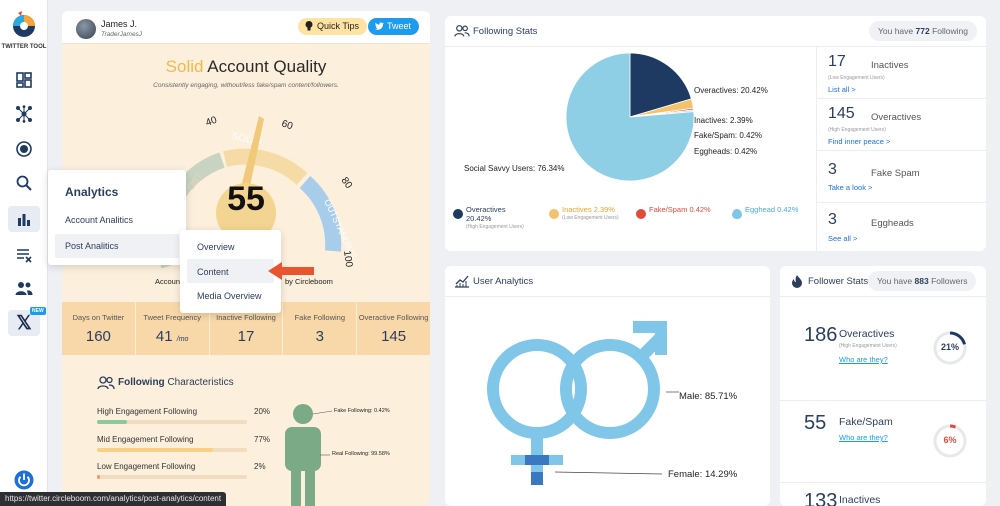 The image size is (1000, 506). Describe the element at coordinates (92, 192) in the screenshot. I see `analytics-menu-header: Analytics` at that location.